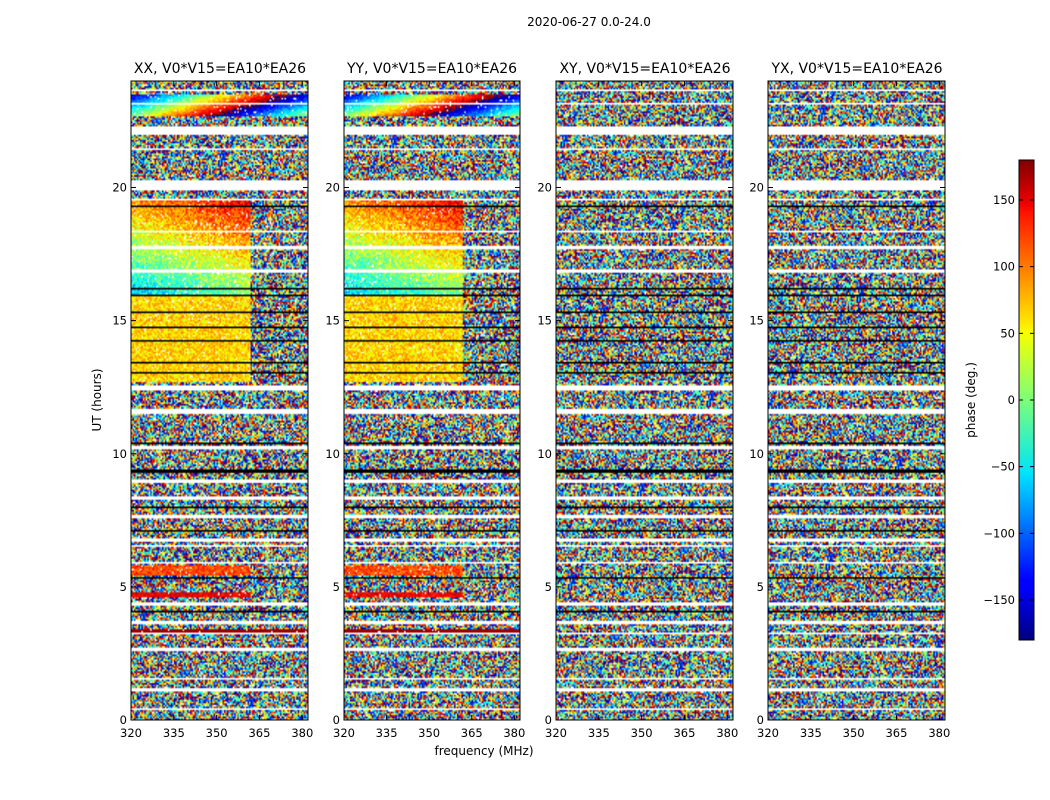 This screenshot has height=800, width=1050. What do you see at coordinates (1004, 200) in the screenshot?
I see `colorbar-tick-label: 150` at bounding box center [1004, 200].